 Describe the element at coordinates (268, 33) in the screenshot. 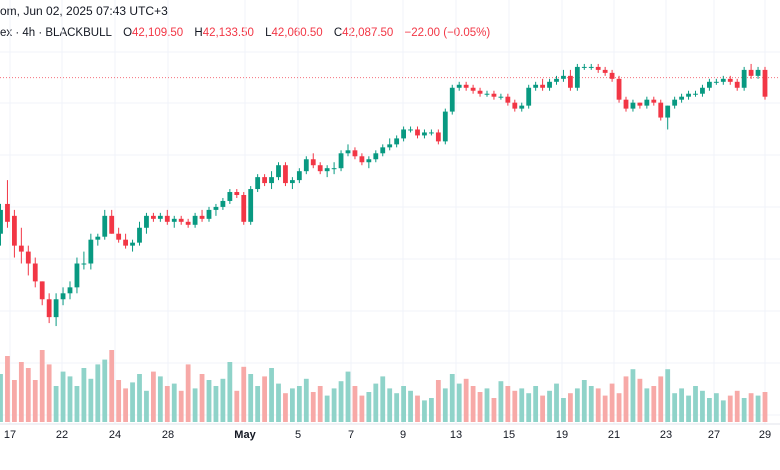

I see `legend-low-label: L` at that location.